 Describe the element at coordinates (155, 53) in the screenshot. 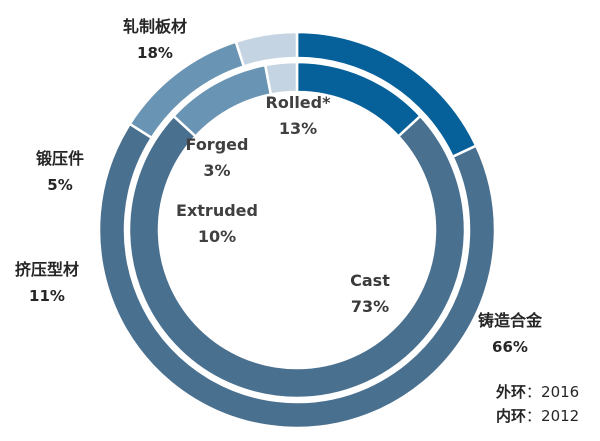

I see `slice-value: 18%` at that location.